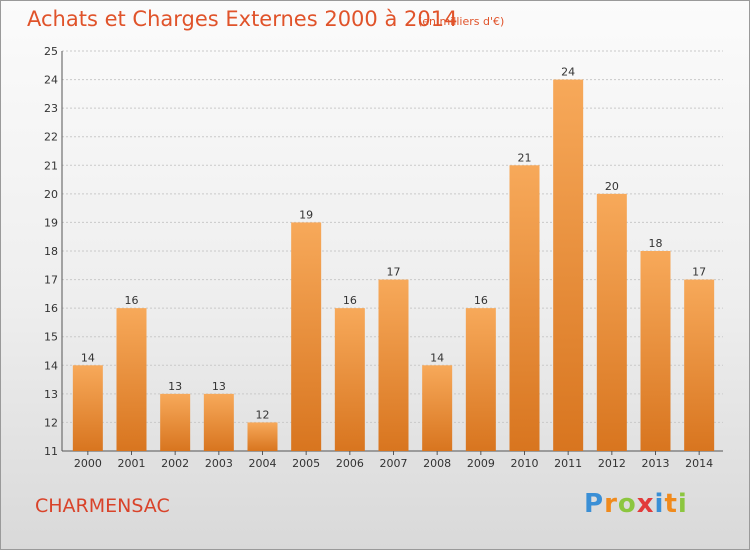 Image resolution: width=750 pixels, height=550 pixels. What do you see at coordinates (51, 108) in the screenshot?
I see `y-tick-label: 23` at bounding box center [51, 108].